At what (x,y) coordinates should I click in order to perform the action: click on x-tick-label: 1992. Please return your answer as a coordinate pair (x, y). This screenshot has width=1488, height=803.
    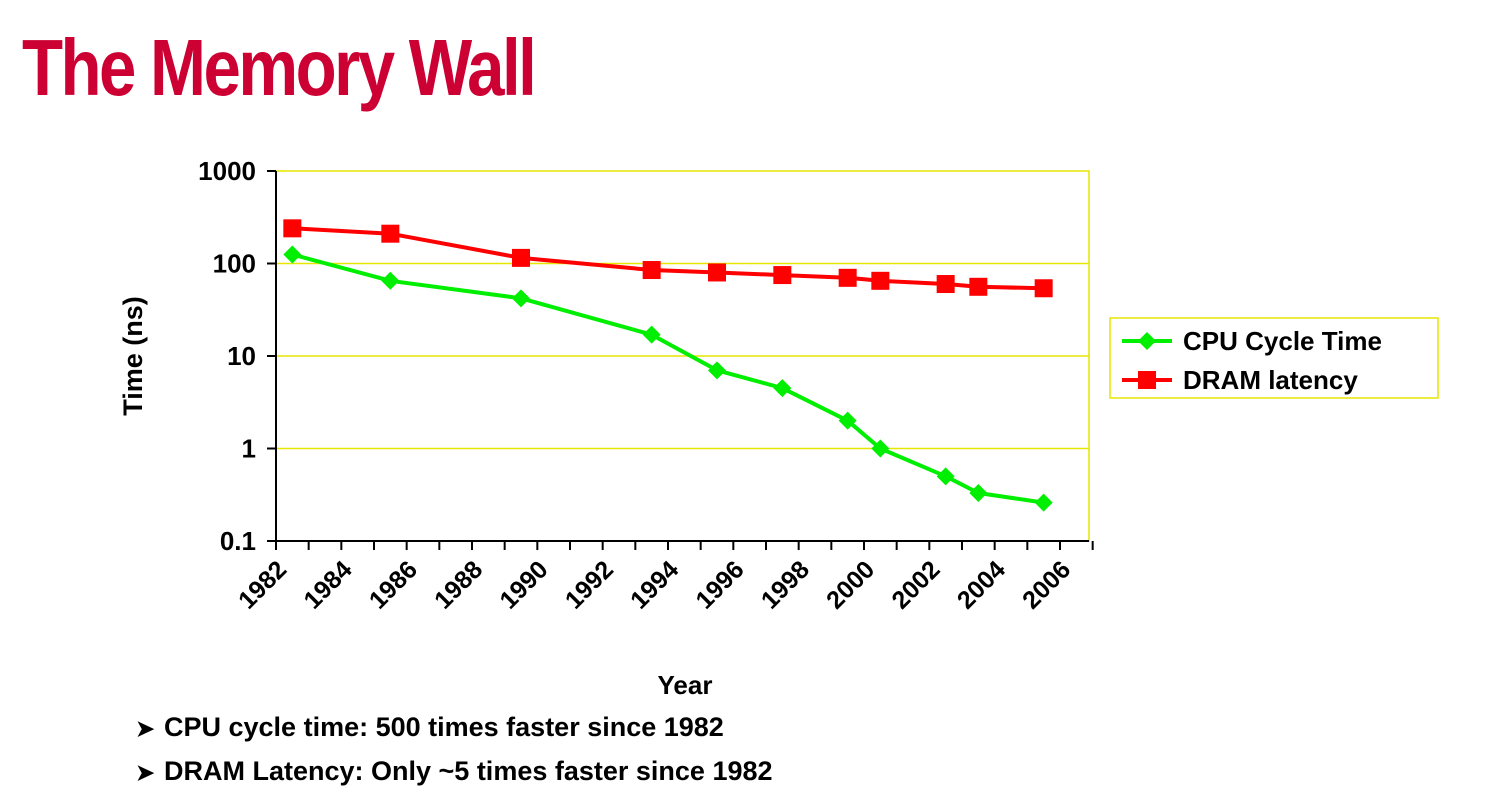
    Looking at the image, I should click on (589, 584).